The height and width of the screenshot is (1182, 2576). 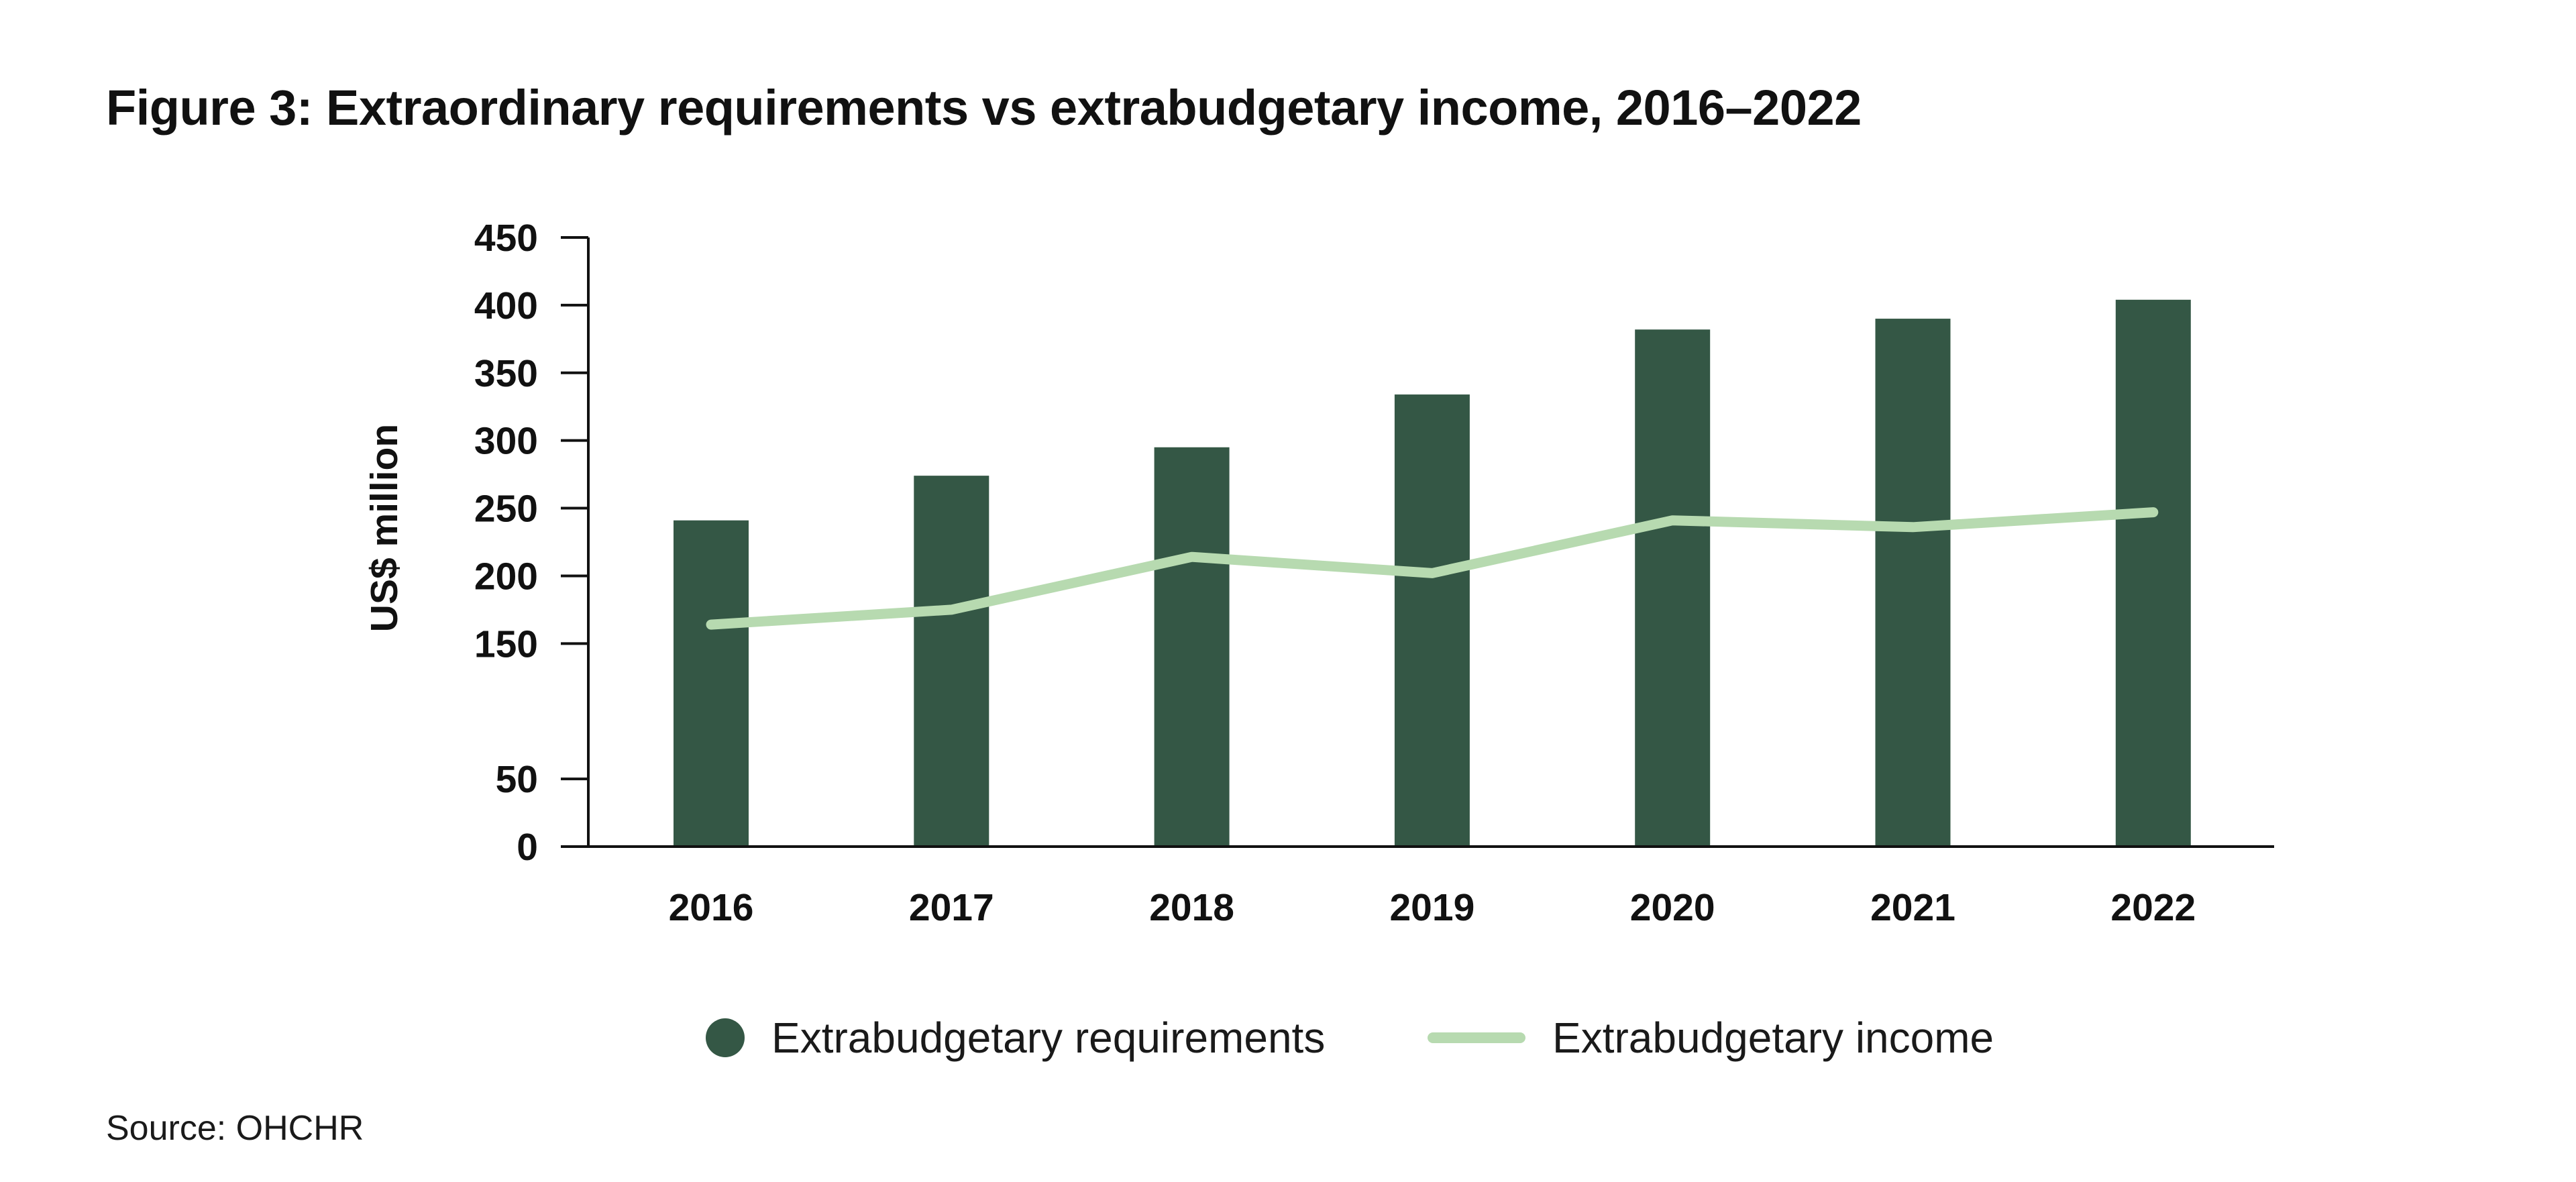 What do you see at coordinates (1476, 1037) in the screenshot?
I see `legend-line-icon` at bounding box center [1476, 1037].